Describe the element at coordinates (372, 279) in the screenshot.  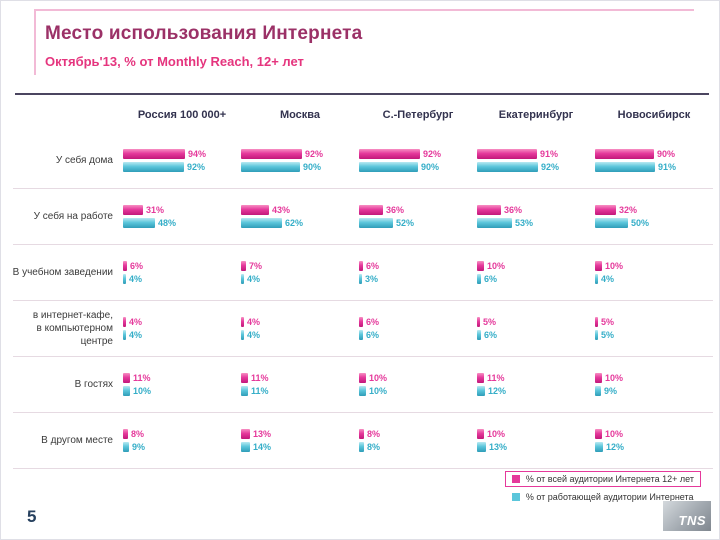
I see `bar-value-label: 3%` at that location.